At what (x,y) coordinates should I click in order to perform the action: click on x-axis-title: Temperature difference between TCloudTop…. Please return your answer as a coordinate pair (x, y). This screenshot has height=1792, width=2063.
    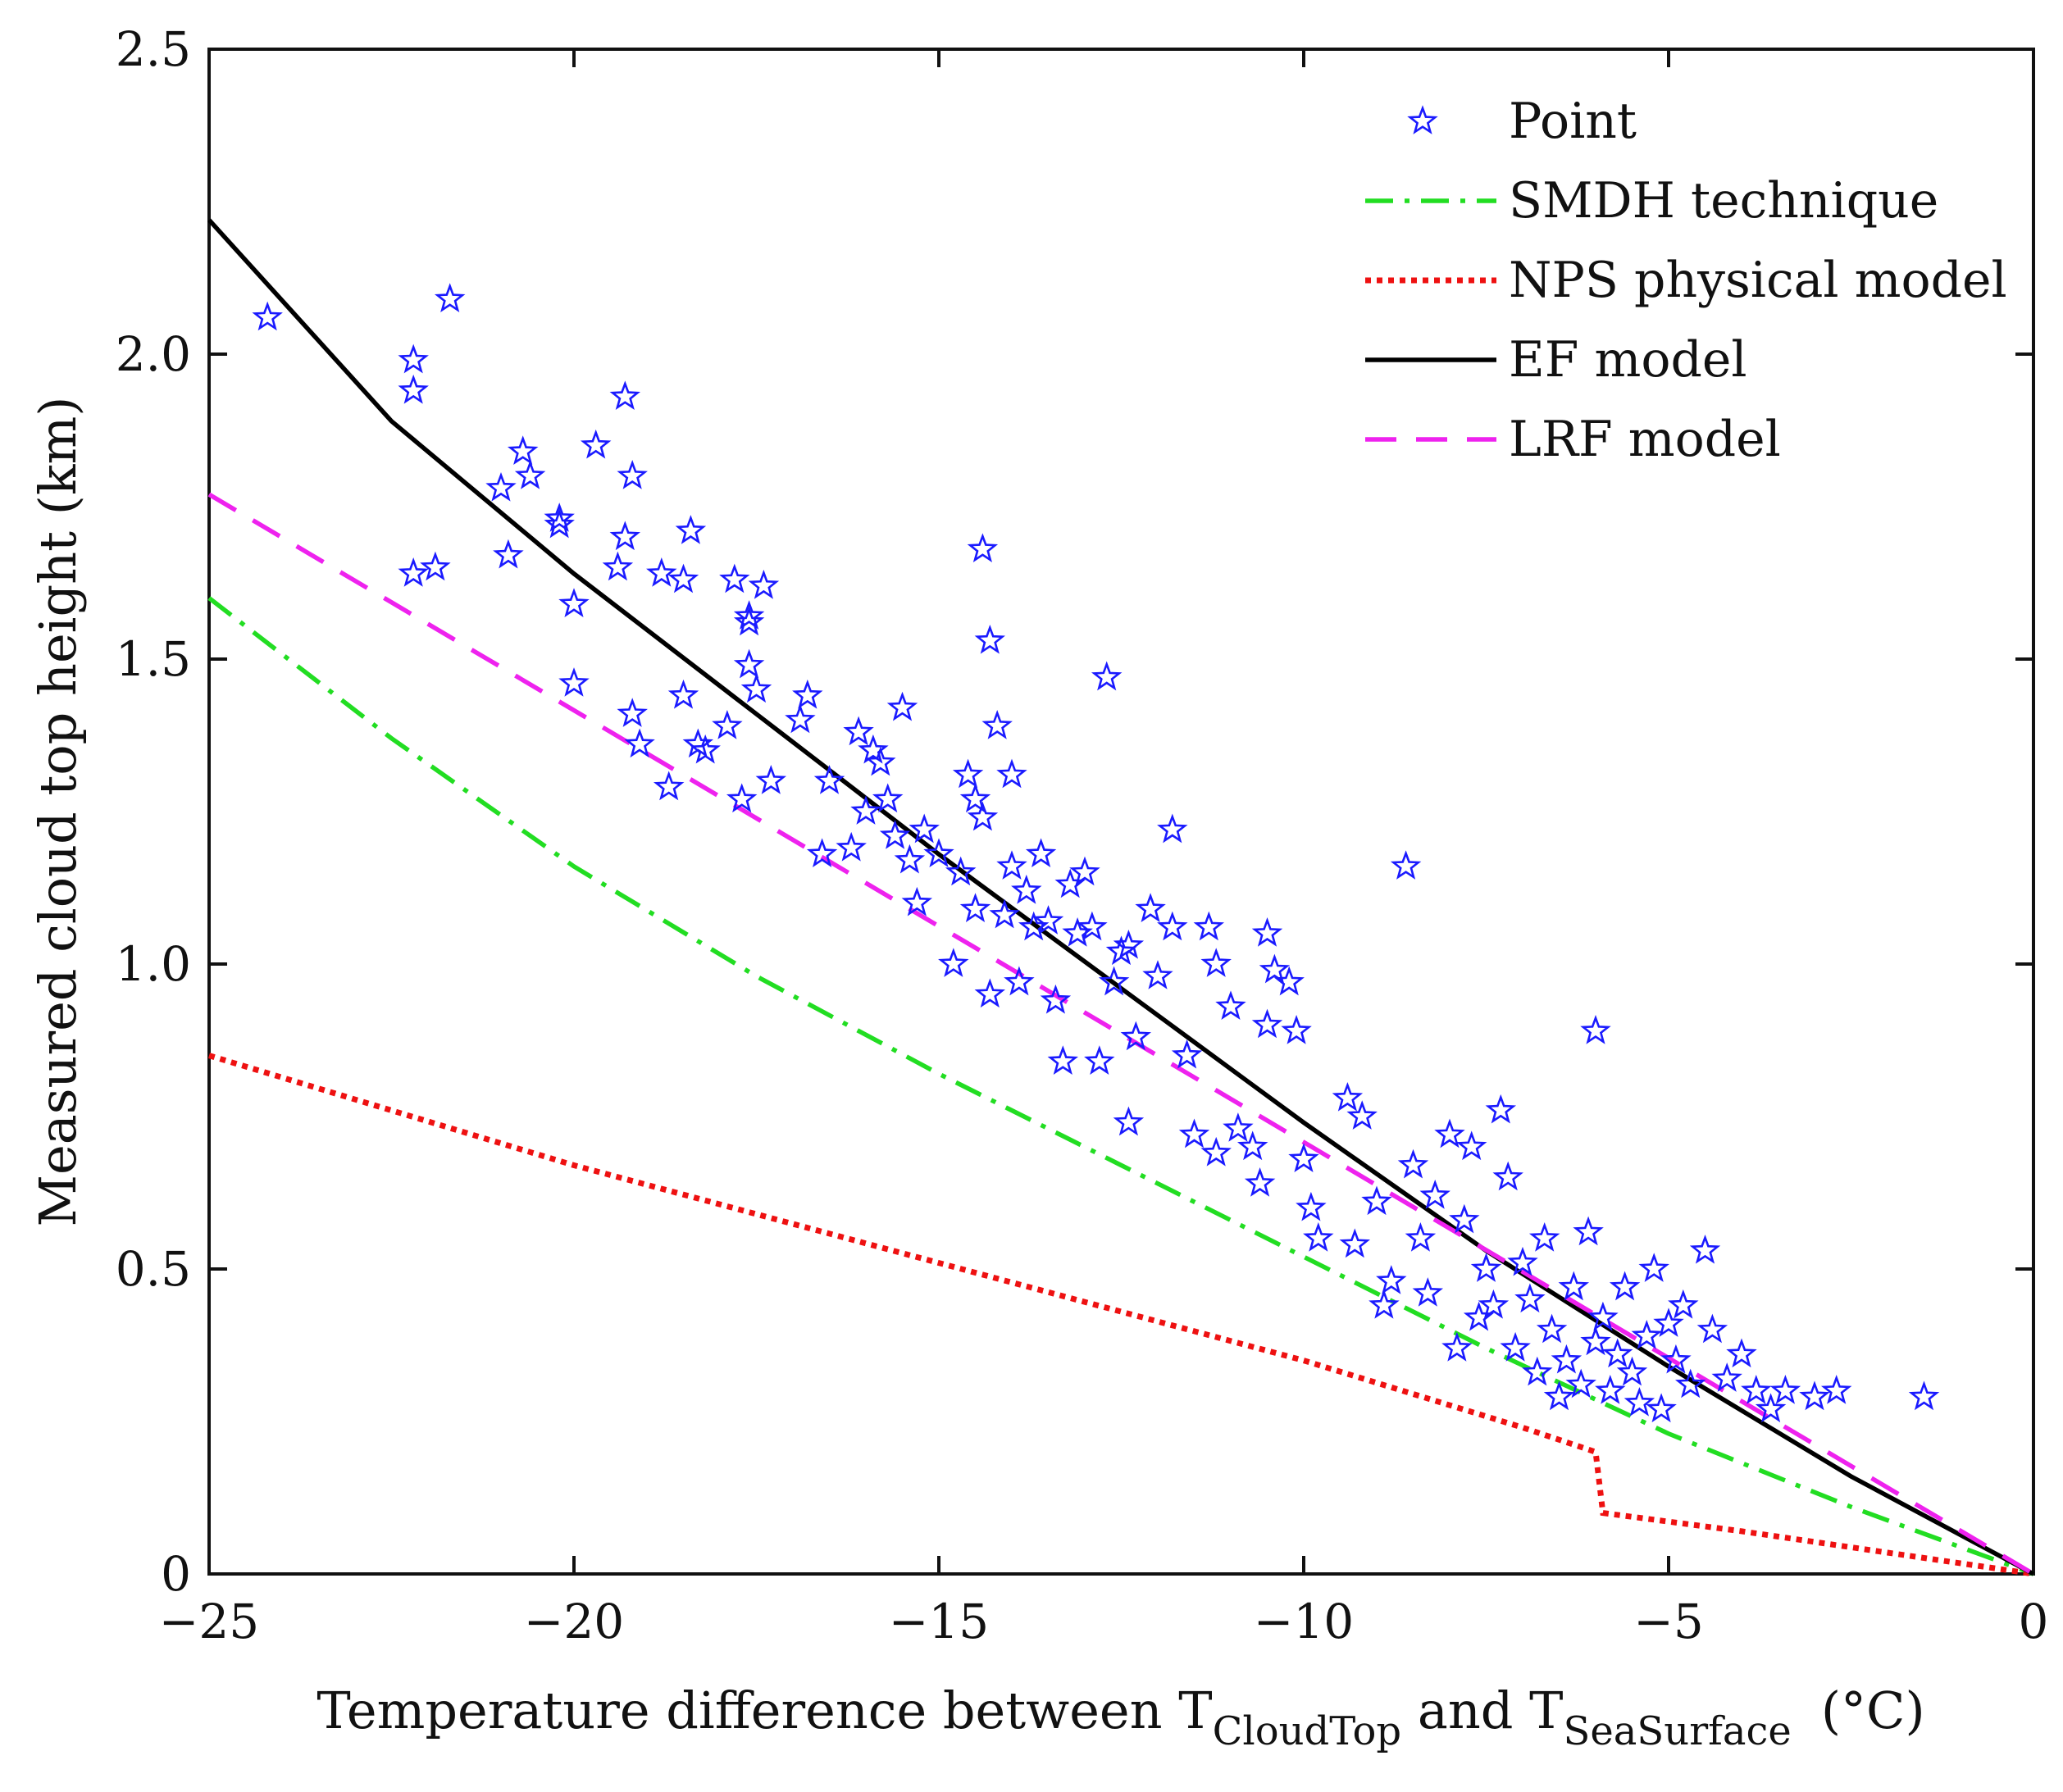
    Looking at the image, I should click on (1120, 1717).